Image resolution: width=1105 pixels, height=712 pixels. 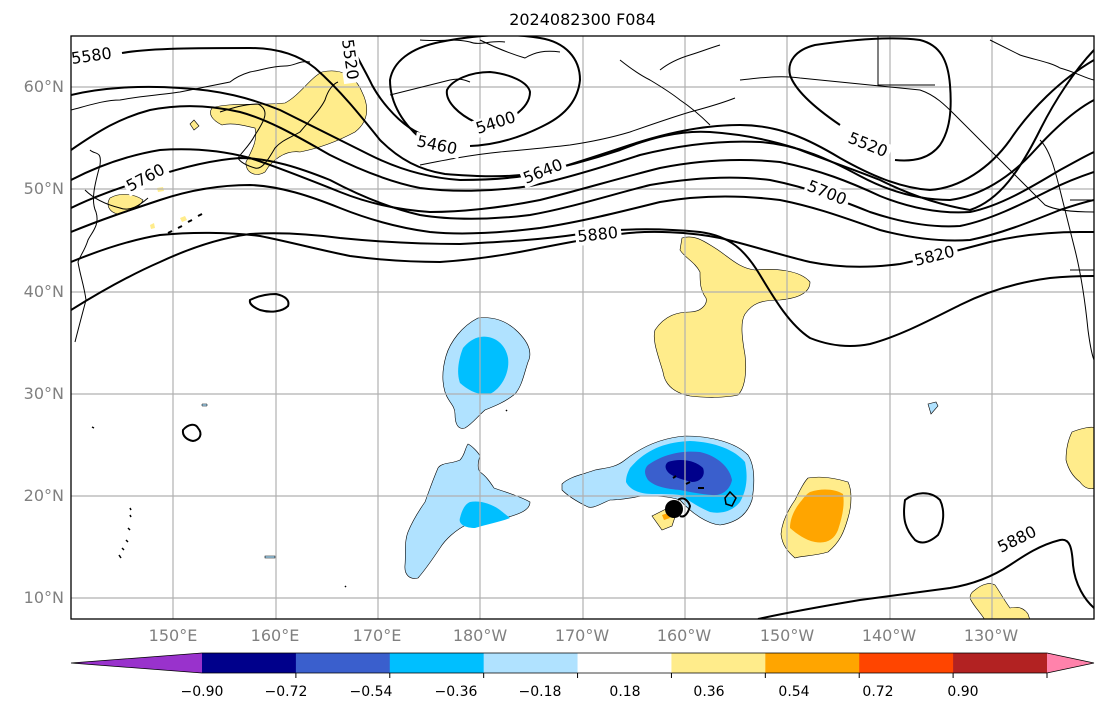 What do you see at coordinates (991, 635) in the screenshot?
I see `lon-label: 130°W` at bounding box center [991, 635].